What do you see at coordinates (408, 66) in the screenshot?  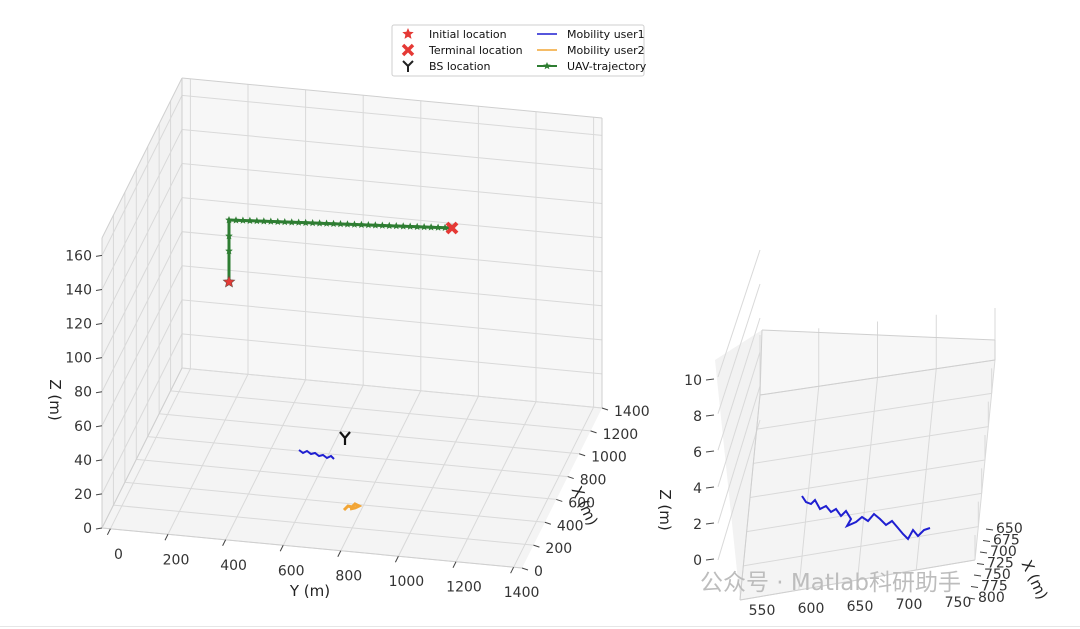 I see `tri-y-icon` at bounding box center [408, 66].